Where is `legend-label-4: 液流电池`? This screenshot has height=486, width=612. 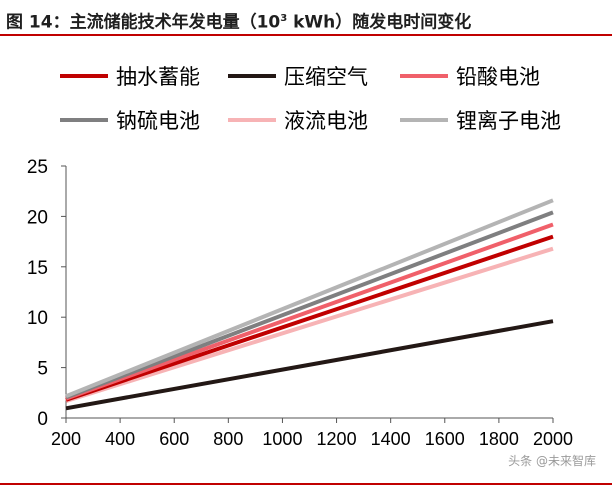 legend-label-4: 液流电池 is located at coordinates (326, 121).